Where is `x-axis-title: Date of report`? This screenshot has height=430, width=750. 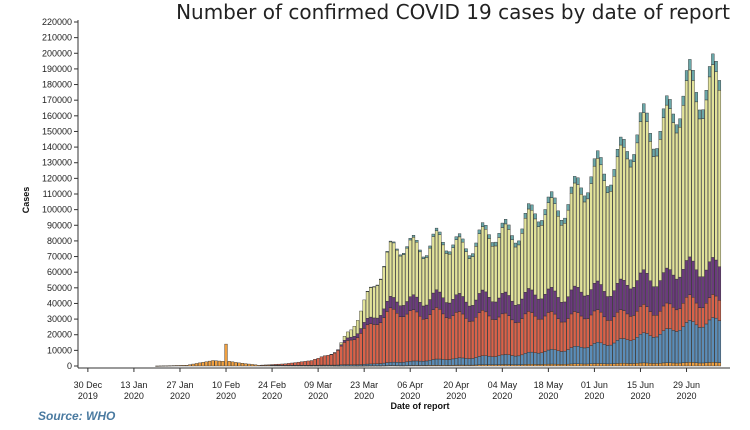 x-axis-title: Date of report is located at coordinates (419, 406).